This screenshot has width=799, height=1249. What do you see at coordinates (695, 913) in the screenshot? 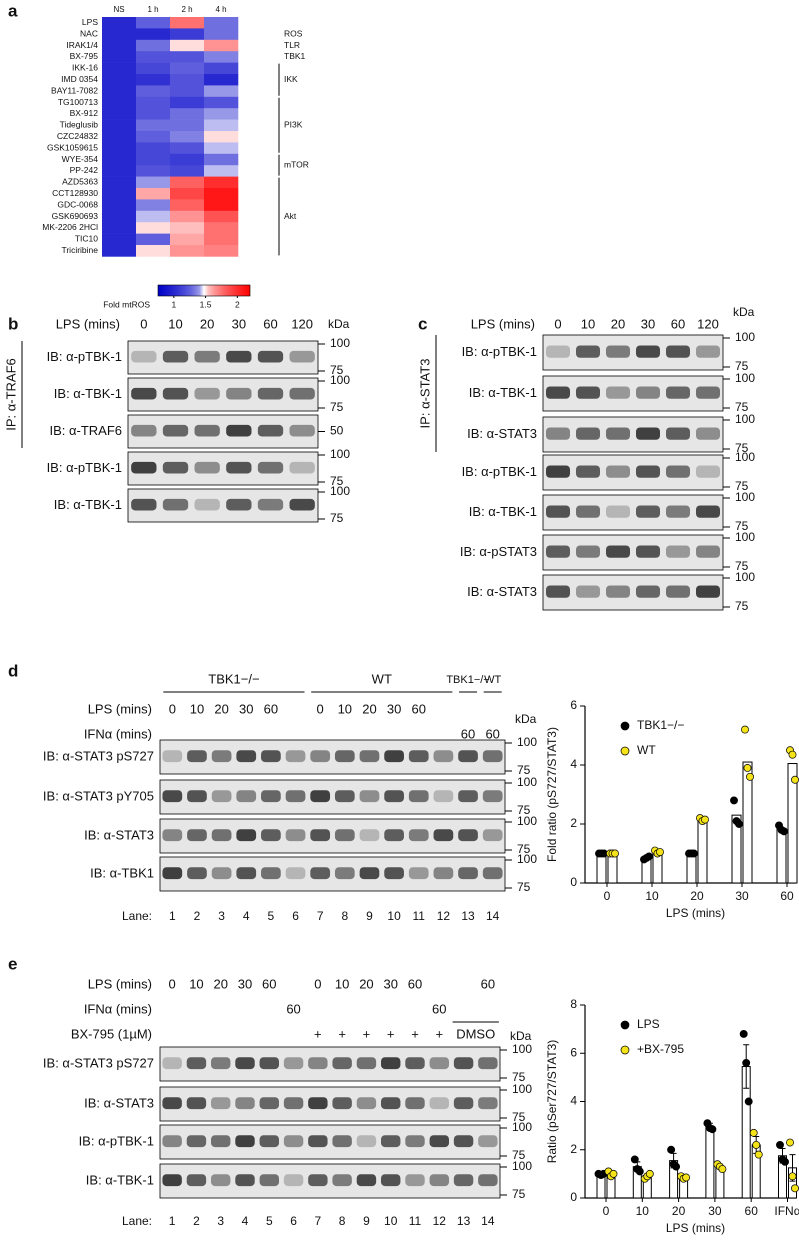
I see `x-axis-label: LPS (mins)` at bounding box center [695, 913].